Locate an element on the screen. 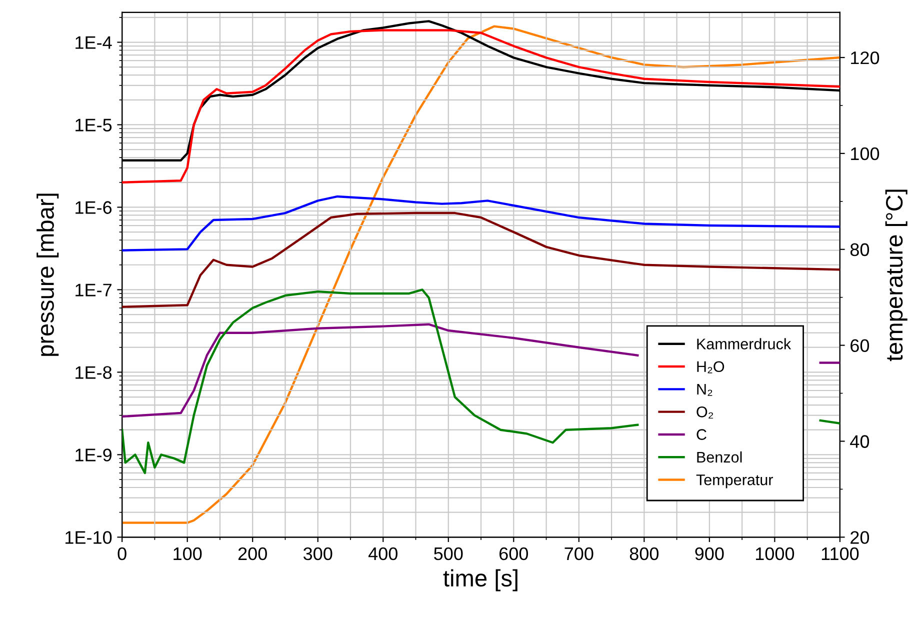 This screenshot has height=621, width=911. x-tick-label: 700 is located at coordinates (579, 553).